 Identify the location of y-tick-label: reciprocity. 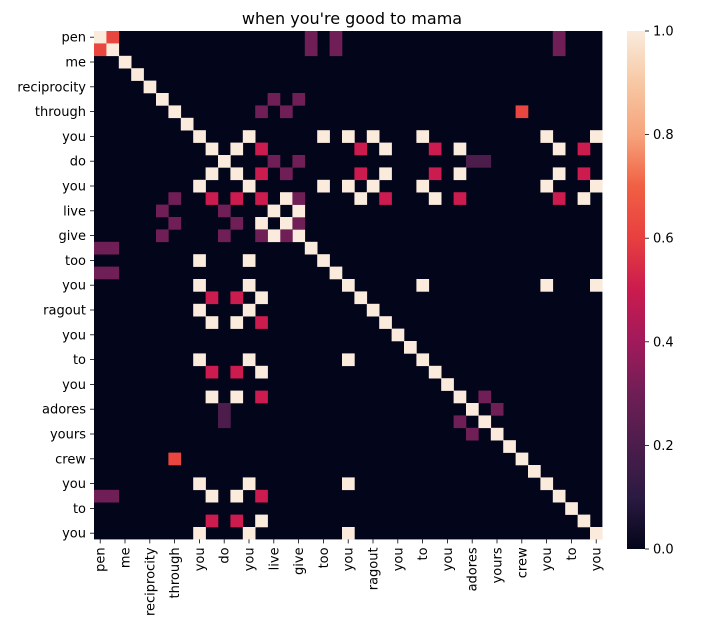
(51, 87).